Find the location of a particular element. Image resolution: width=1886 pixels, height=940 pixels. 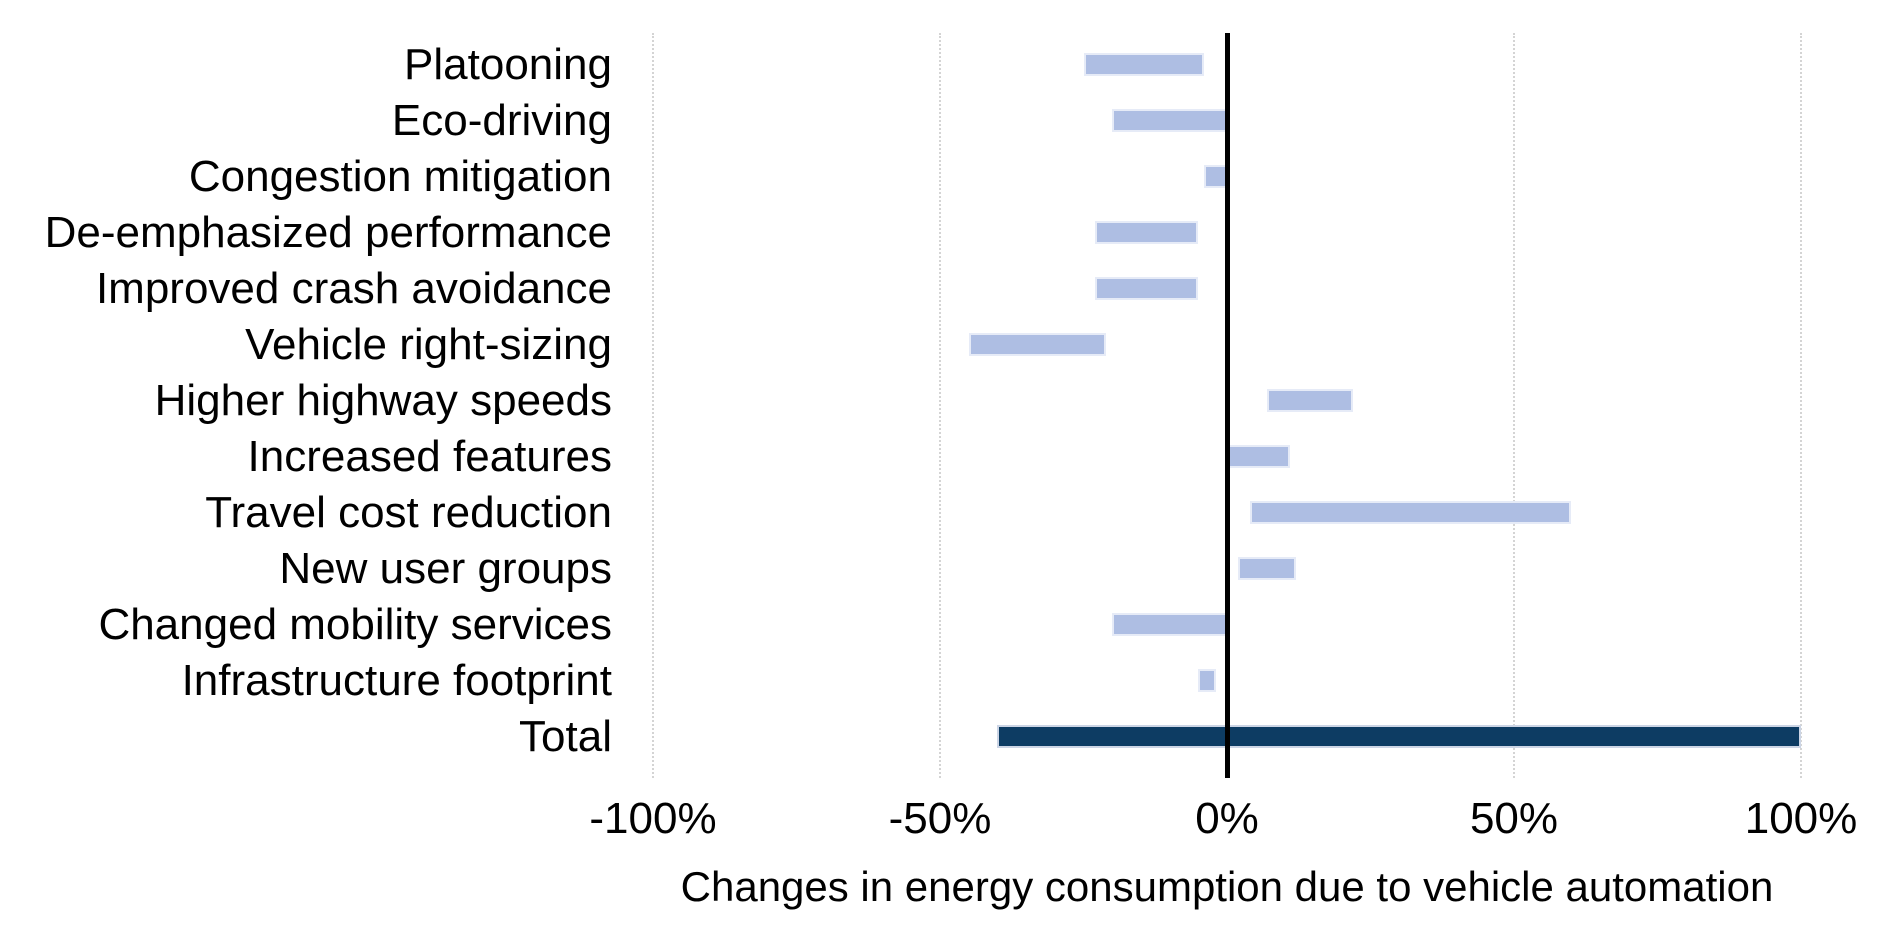

bar-total is located at coordinates (1399, 737).